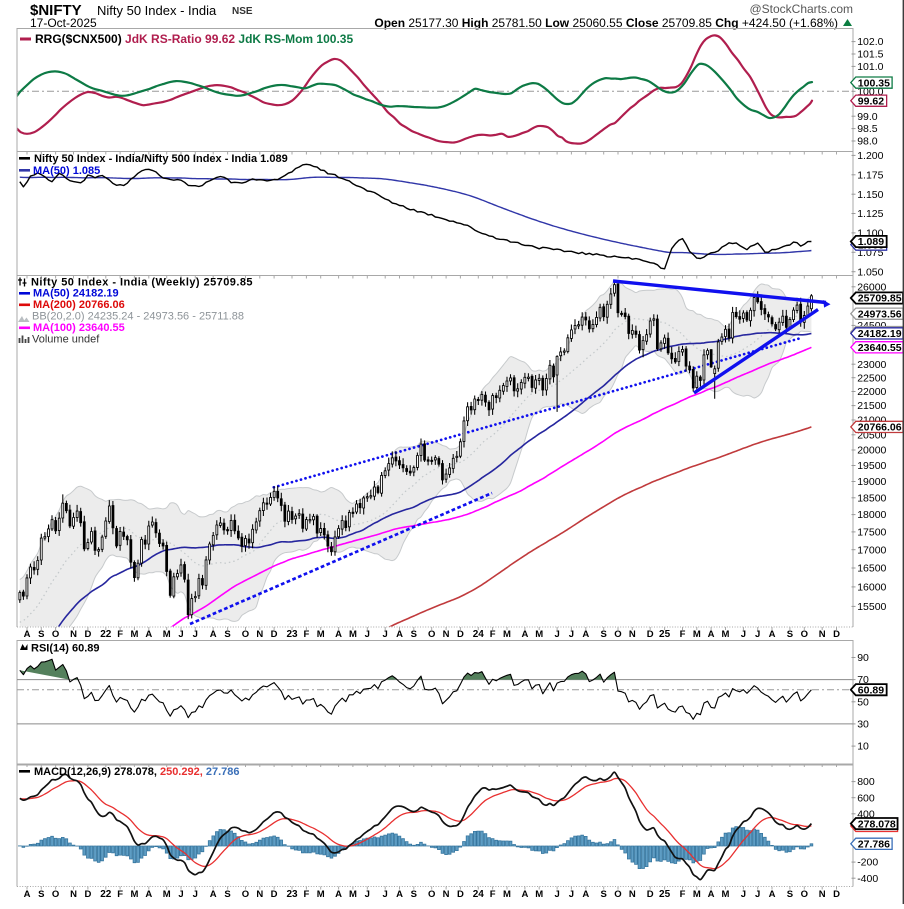 The height and width of the screenshot is (909, 904). Describe the element at coordinates (880, 348) in the screenshot. I see `svg-text: 23640.55` at that location.